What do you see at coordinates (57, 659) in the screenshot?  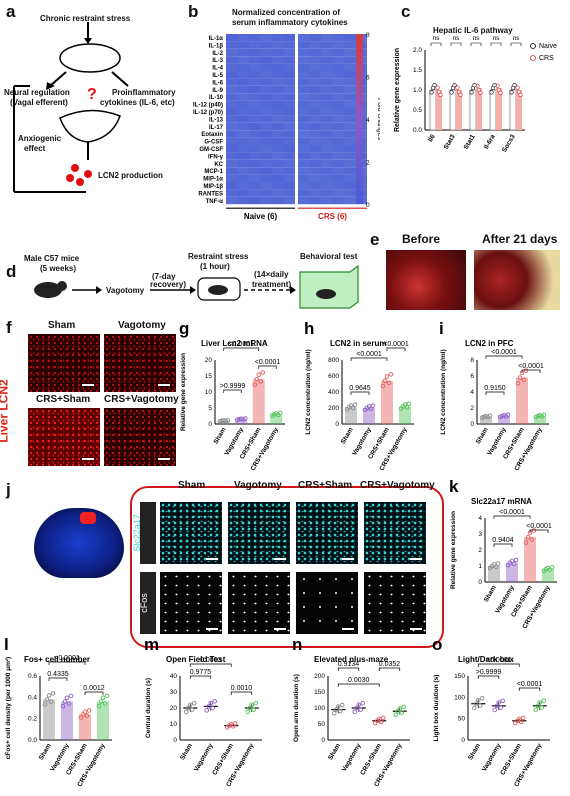 I see `chart-title: Fos+ cell number` at bounding box center [57, 659].